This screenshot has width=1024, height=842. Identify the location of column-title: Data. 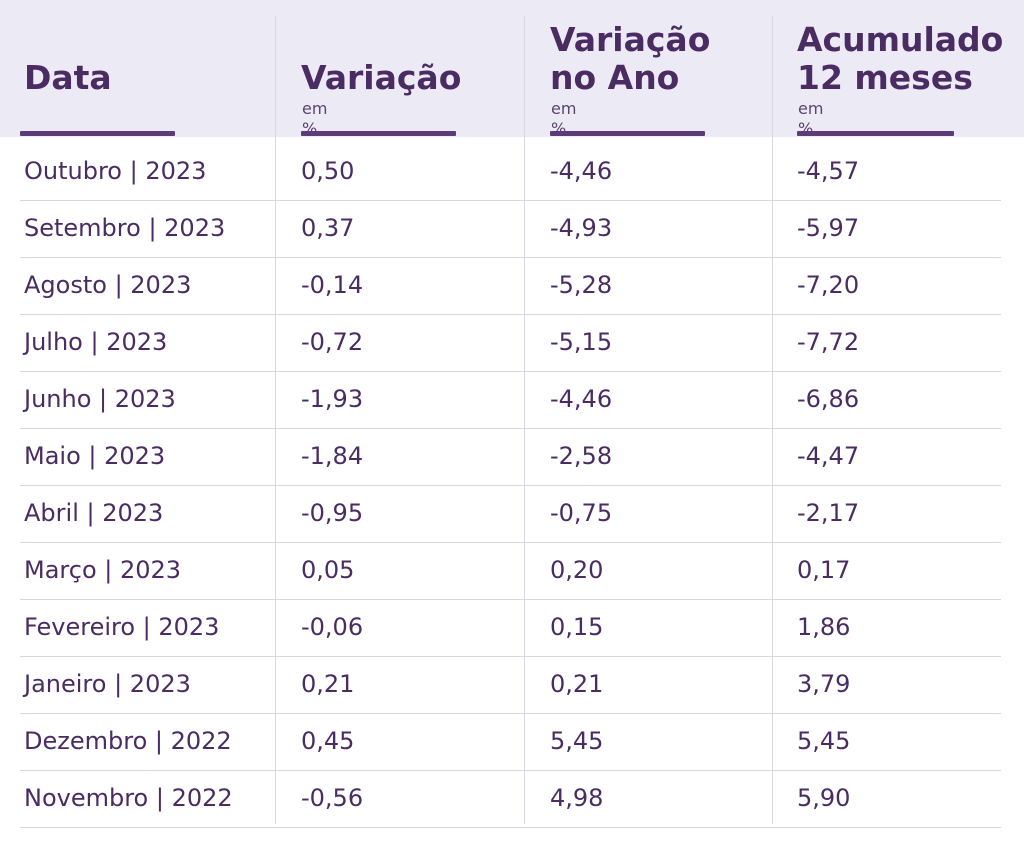
(68, 77).